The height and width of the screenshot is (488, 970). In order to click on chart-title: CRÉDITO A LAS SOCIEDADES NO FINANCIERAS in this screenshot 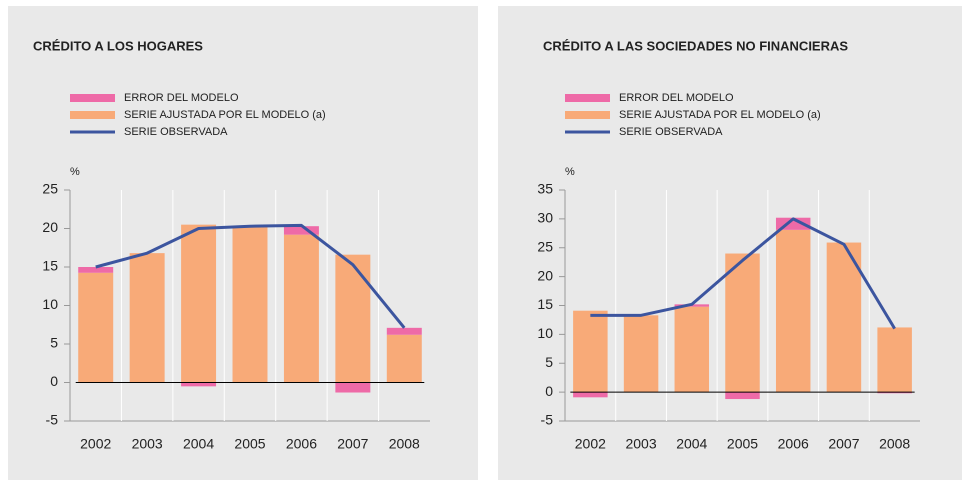, I will do `click(695, 45)`.